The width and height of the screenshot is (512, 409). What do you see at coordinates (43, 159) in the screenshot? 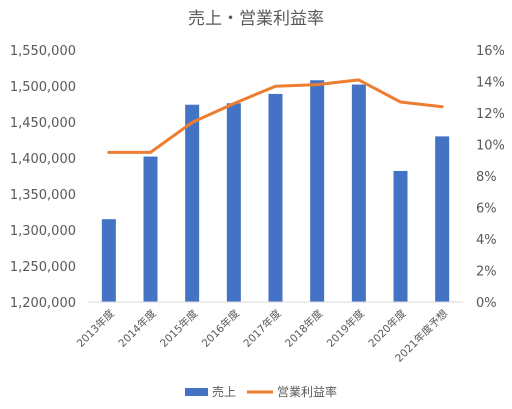
I see `left-tick-label: 1,400,000` at bounding box center [43, 159].